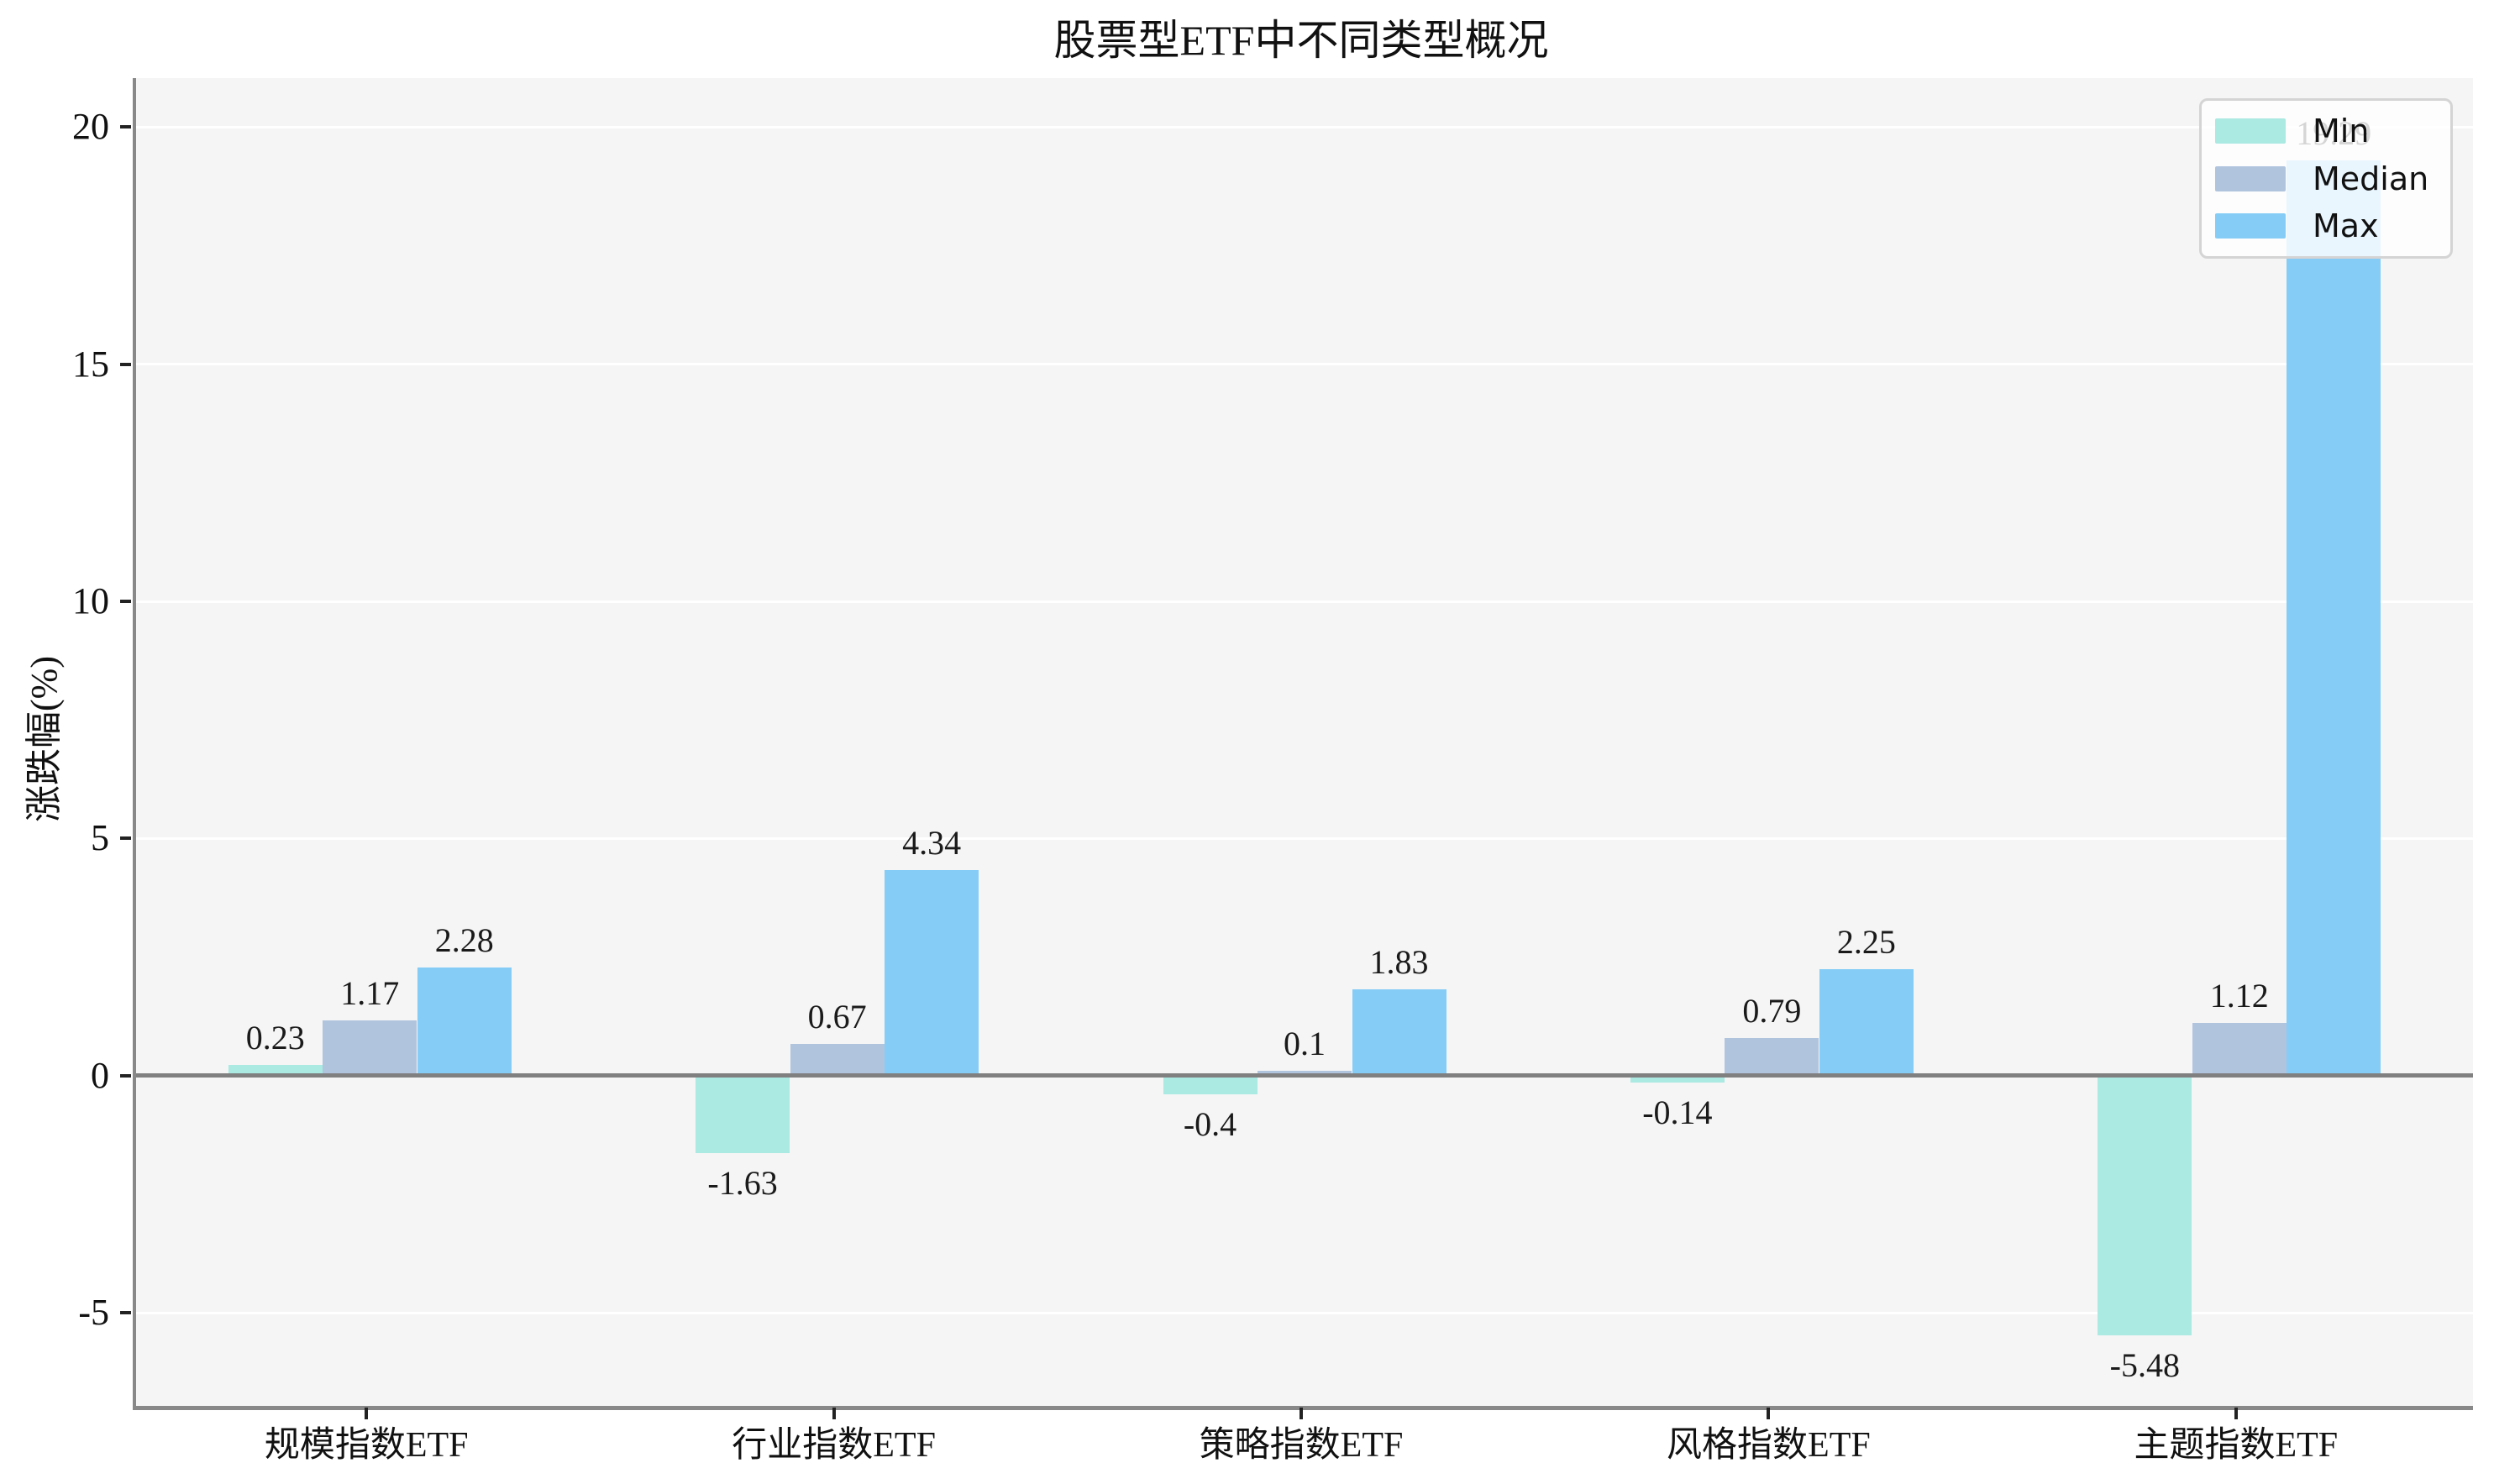 The width and height of the screenshot is (2494, 1484). Describe the element at coordinates (464, 941) in the screenshot. I see `bar-value-label: 2.28` at that location.